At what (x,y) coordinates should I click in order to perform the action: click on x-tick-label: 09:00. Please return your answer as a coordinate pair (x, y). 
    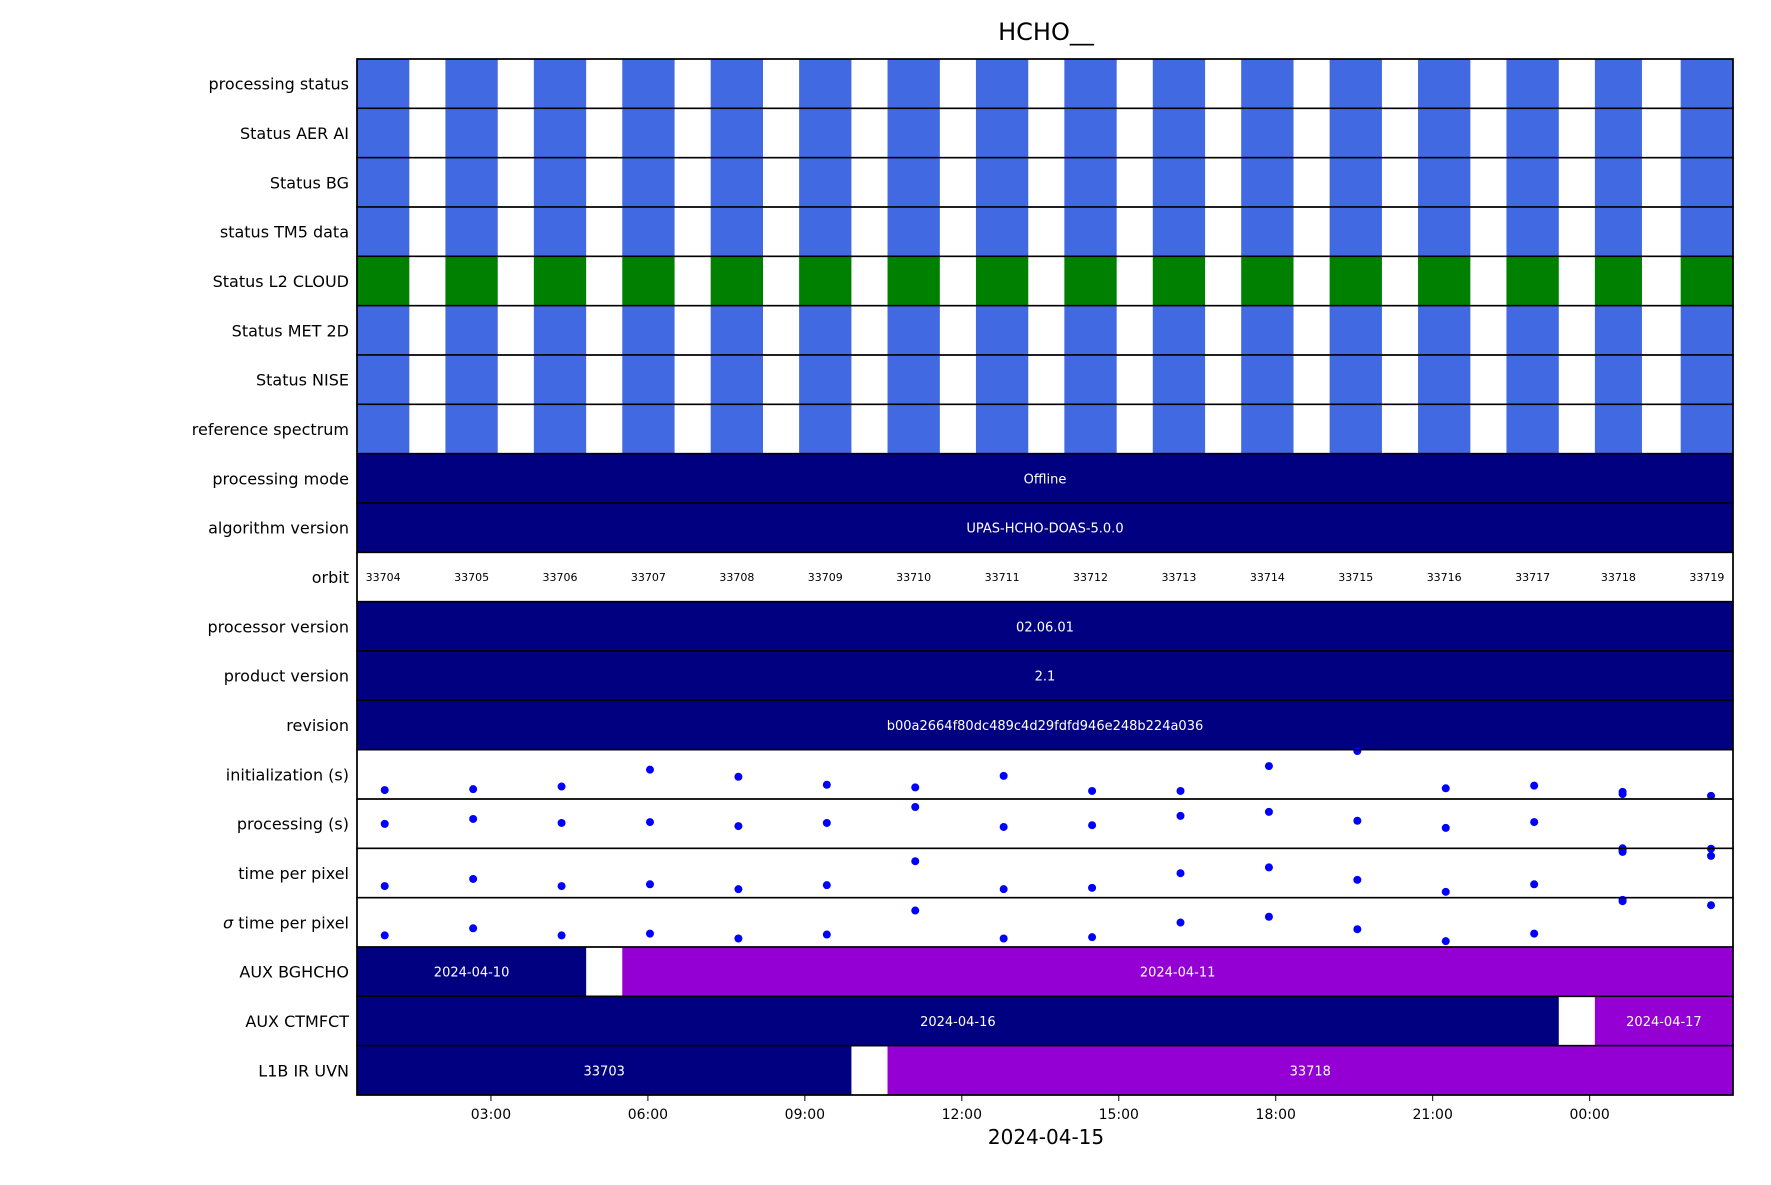
    Looking at the image, I should click on (805, 1115).